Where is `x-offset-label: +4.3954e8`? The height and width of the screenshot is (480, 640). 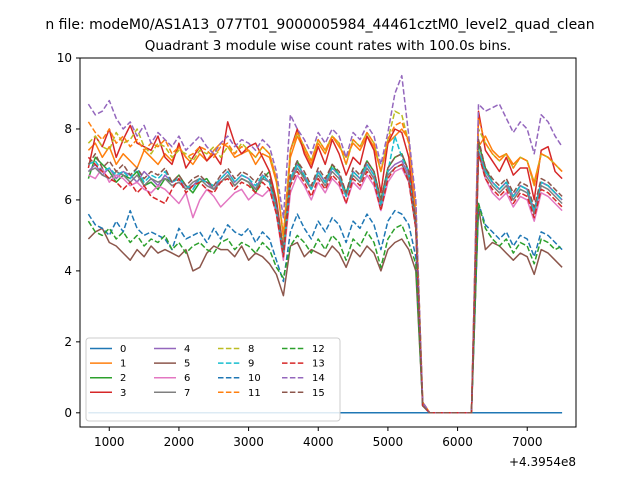
x-offset-label: +4.3954e8 is located at coordinates (542, 462).